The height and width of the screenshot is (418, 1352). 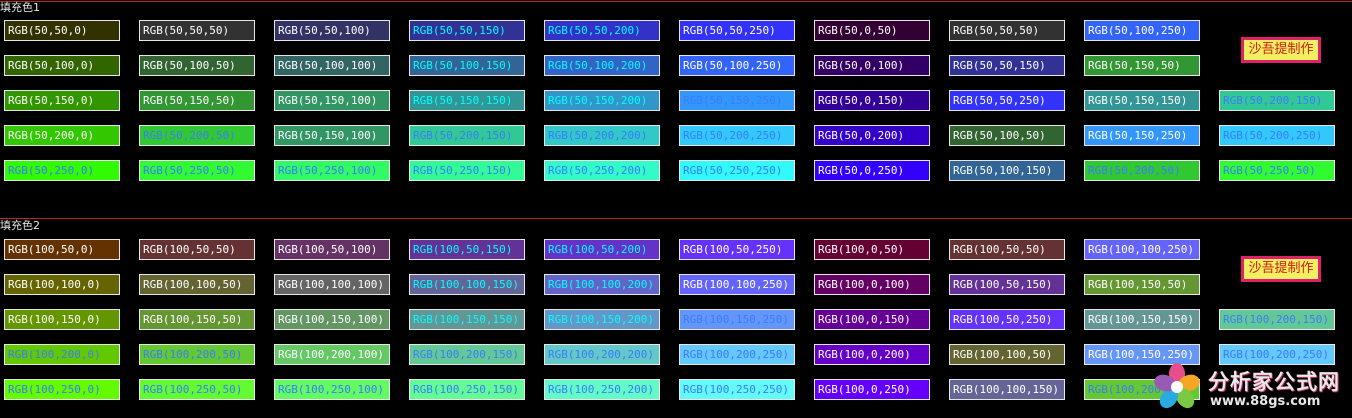 I want to click on color-swatch: RGB(100,200,200), so click(x=602, y=354).